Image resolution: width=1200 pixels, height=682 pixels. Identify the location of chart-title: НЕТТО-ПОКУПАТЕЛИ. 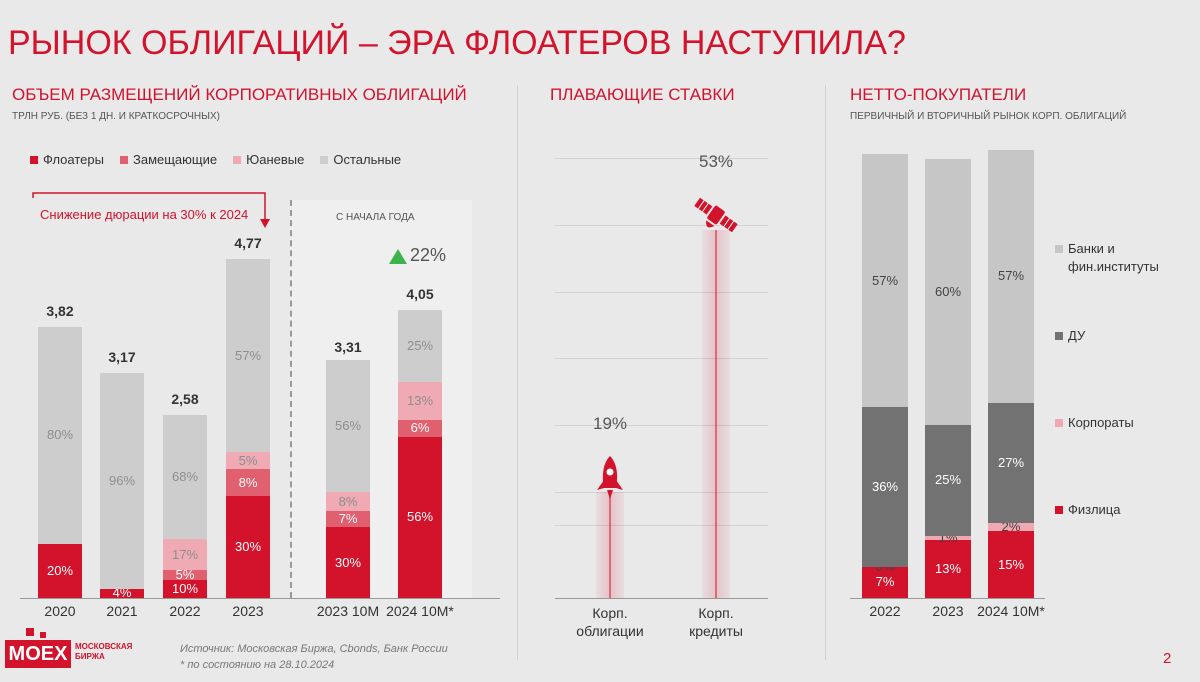
(938, 94).